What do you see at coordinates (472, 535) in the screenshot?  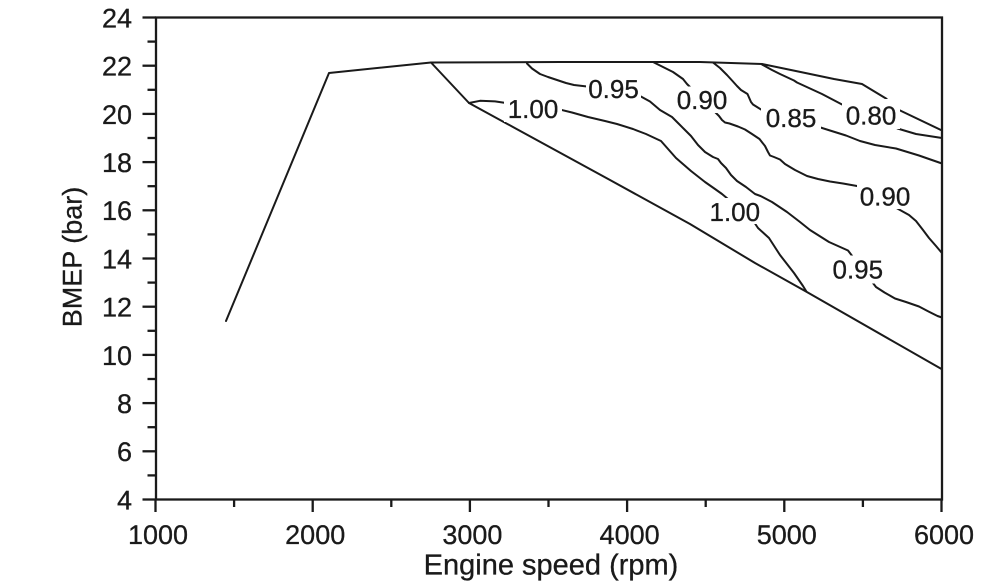 I see `svg-text: 3000` at bounding box center [472, 535].